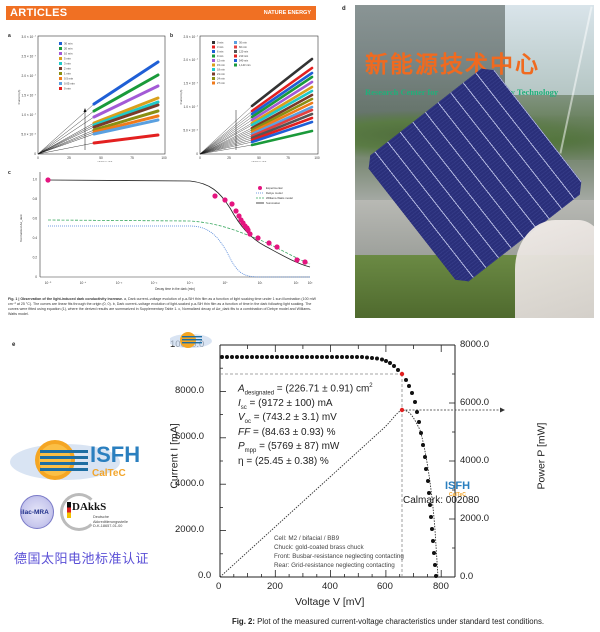 The image size is (600, 632). What do you see at coordinates (35, 258) in the screenshot?
I see `svg-text: 0.2` at bounding box center [35, 258].